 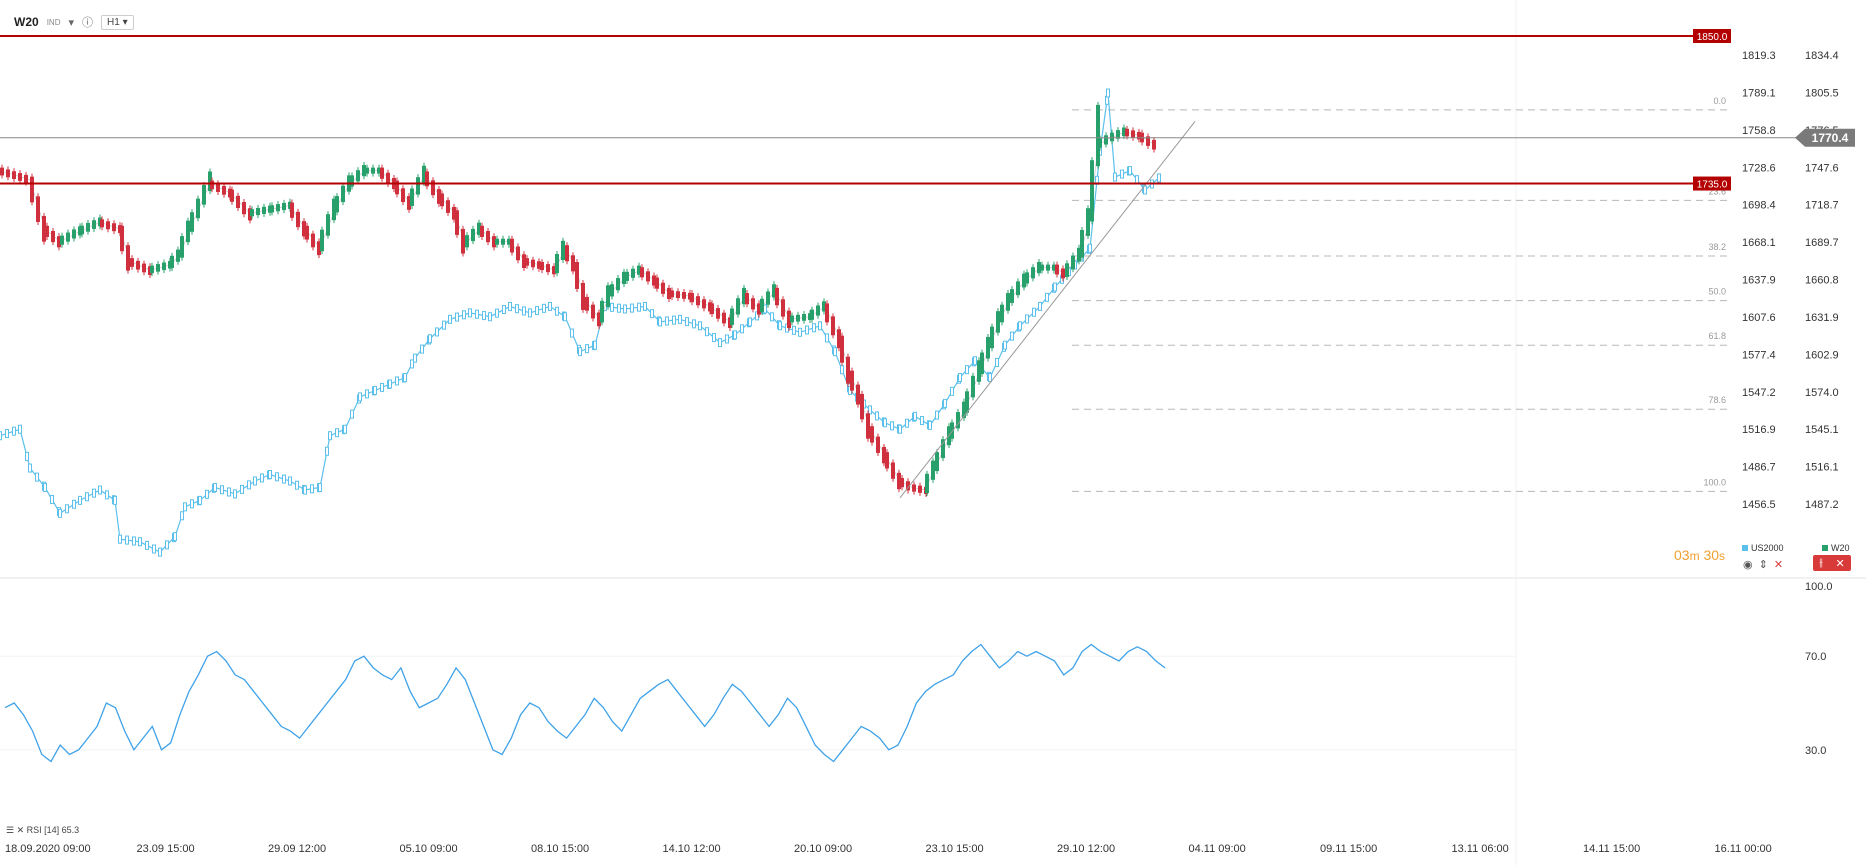 I want to click on eye-icon: ◉, so click(x=1748, y=565).